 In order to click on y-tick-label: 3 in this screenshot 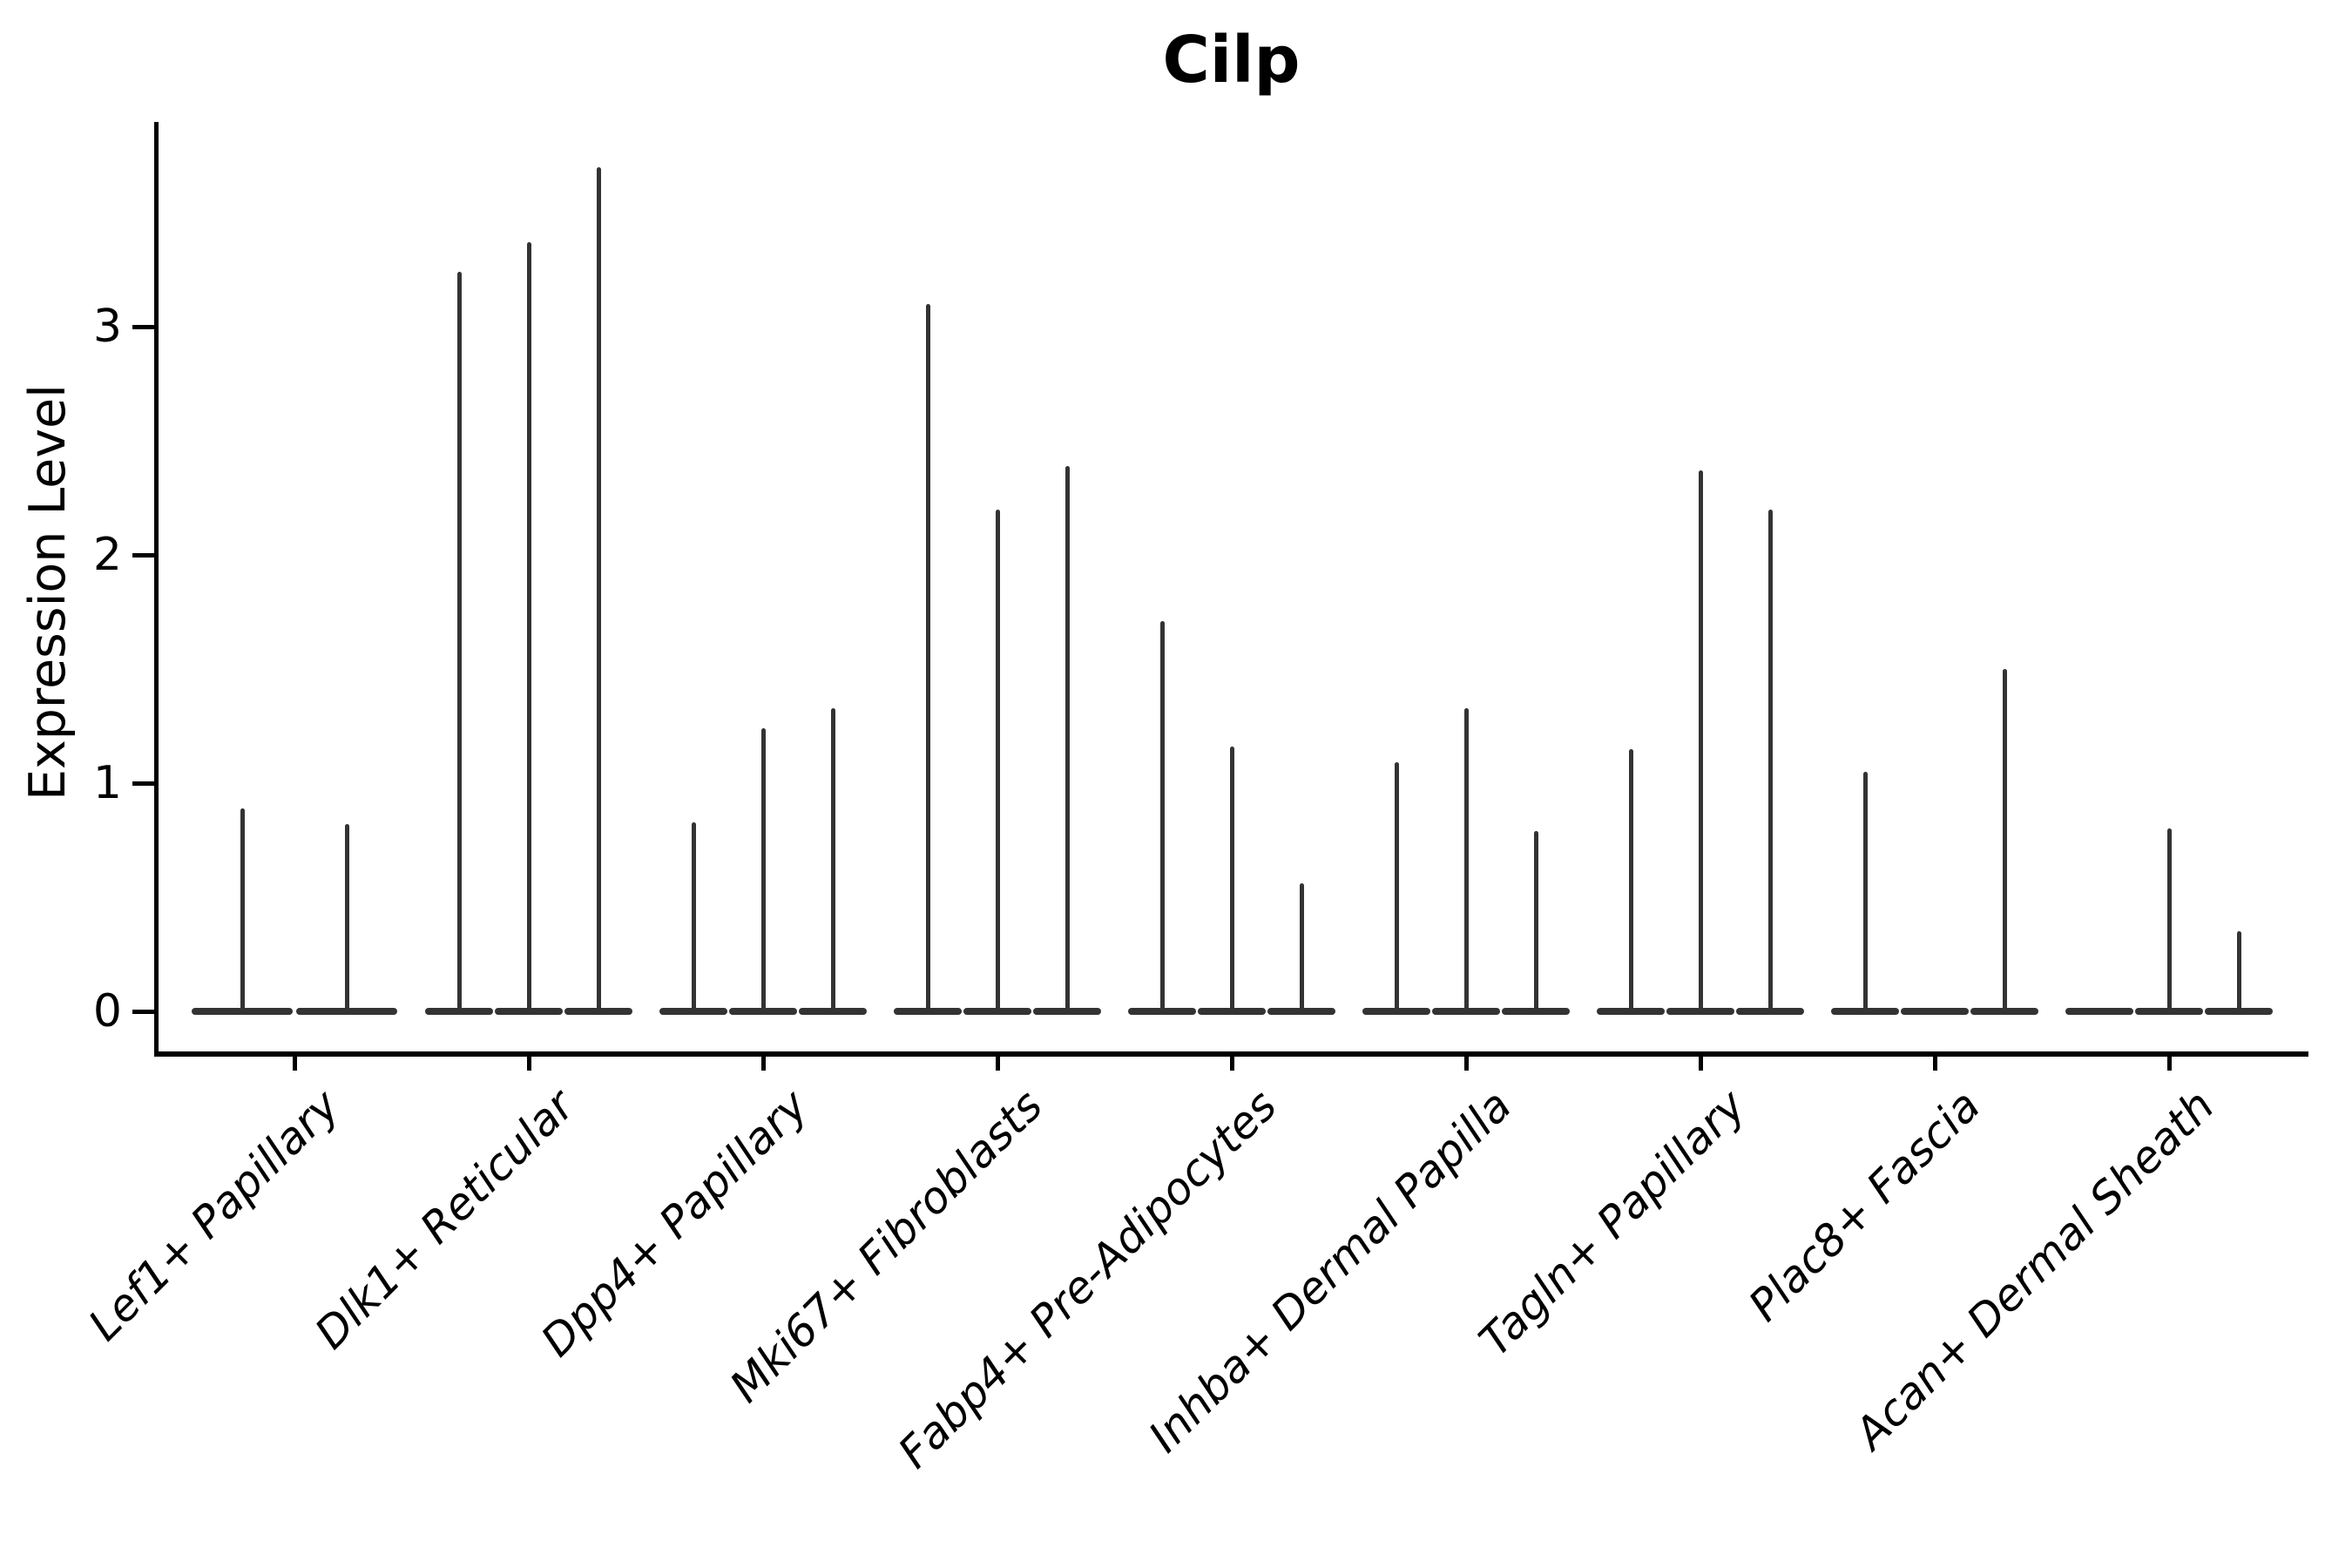, I will do `click(107, 327)`.